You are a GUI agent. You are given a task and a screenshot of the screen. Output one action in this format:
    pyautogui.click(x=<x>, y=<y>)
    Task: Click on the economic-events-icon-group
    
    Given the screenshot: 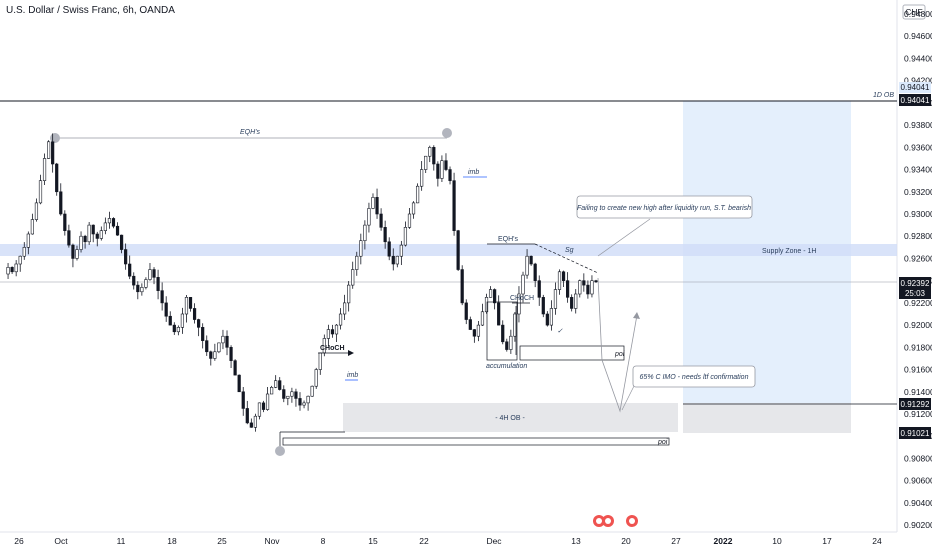 What is the action you would take?
    pyautogui.click(x=615, y=521)
    